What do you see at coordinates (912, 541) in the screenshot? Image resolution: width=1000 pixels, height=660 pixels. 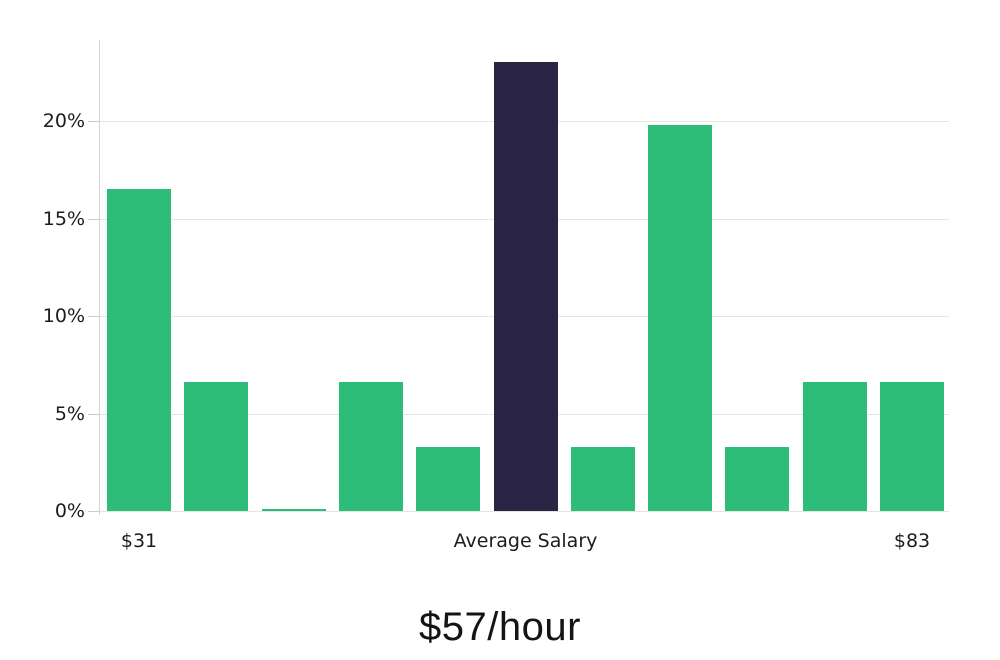 I see `x-tick-label: $83` at bounding box center [912, 541].